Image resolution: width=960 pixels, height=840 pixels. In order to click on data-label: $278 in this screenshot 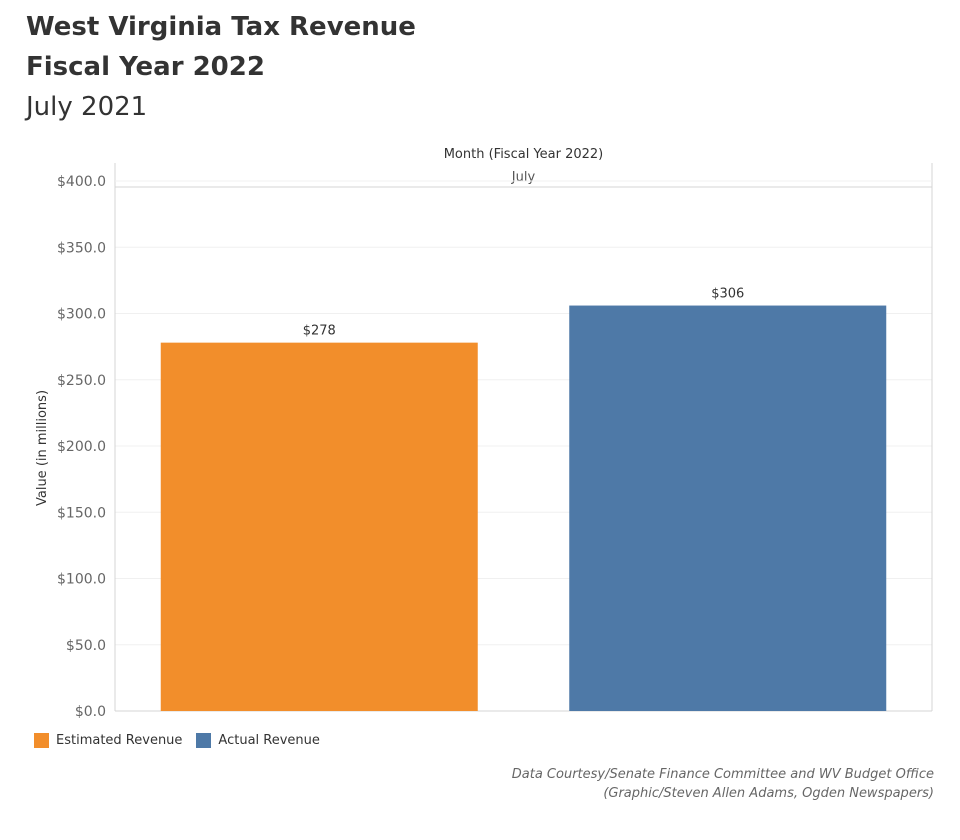, I will do `click(319, 331)`.